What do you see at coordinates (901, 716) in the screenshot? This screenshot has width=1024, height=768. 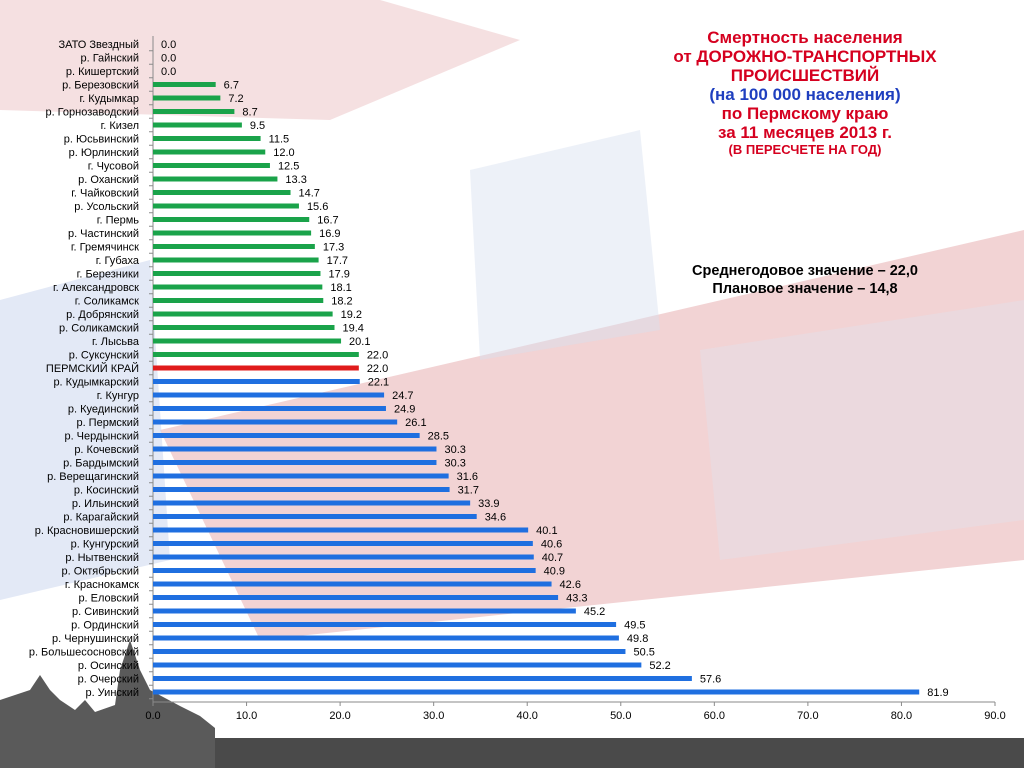 I see `x-tick-label: 80.0` at bounding box center [901, 716].